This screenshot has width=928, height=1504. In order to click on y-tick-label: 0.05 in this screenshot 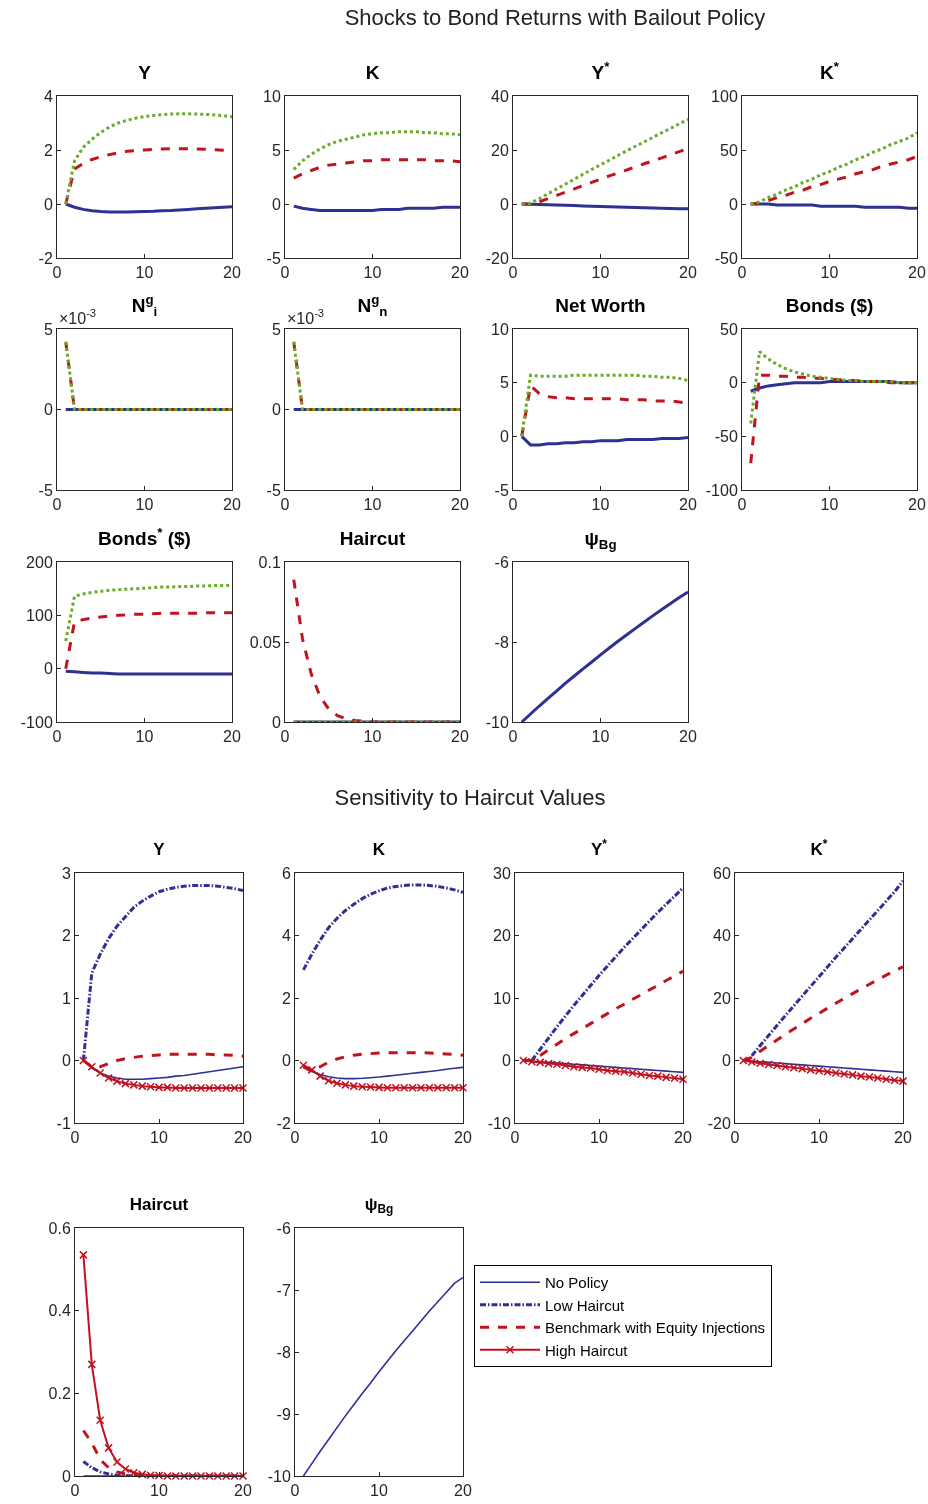, I will do `click(265, 642)`.